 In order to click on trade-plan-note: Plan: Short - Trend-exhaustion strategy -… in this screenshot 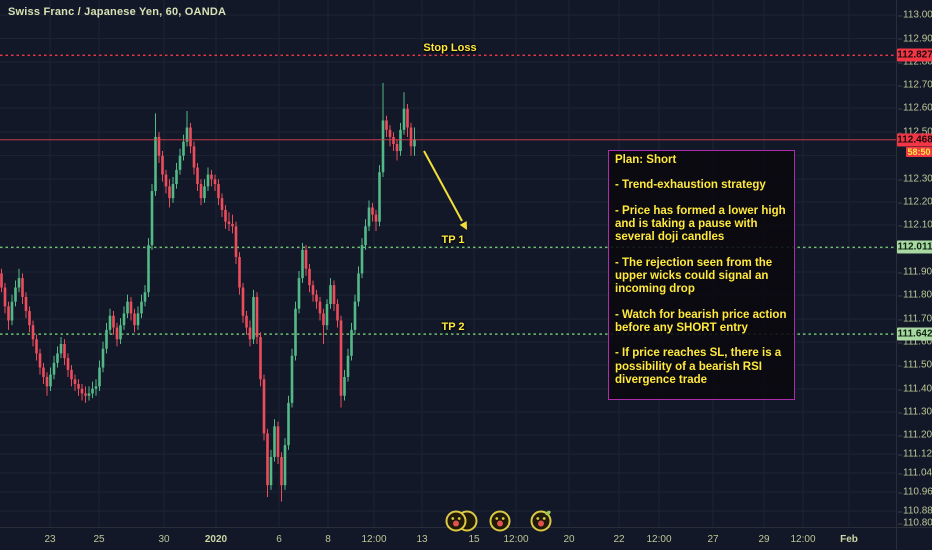, I will do `click(701, 275)`.